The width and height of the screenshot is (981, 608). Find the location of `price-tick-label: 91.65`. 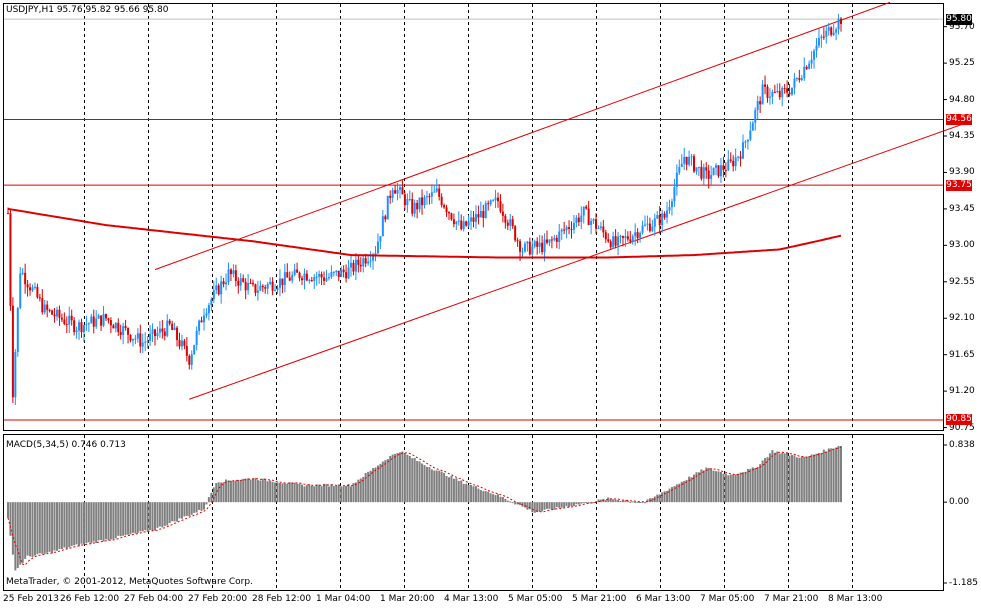

price-tick-label: 91.65 is located at coordinates (962, 354).